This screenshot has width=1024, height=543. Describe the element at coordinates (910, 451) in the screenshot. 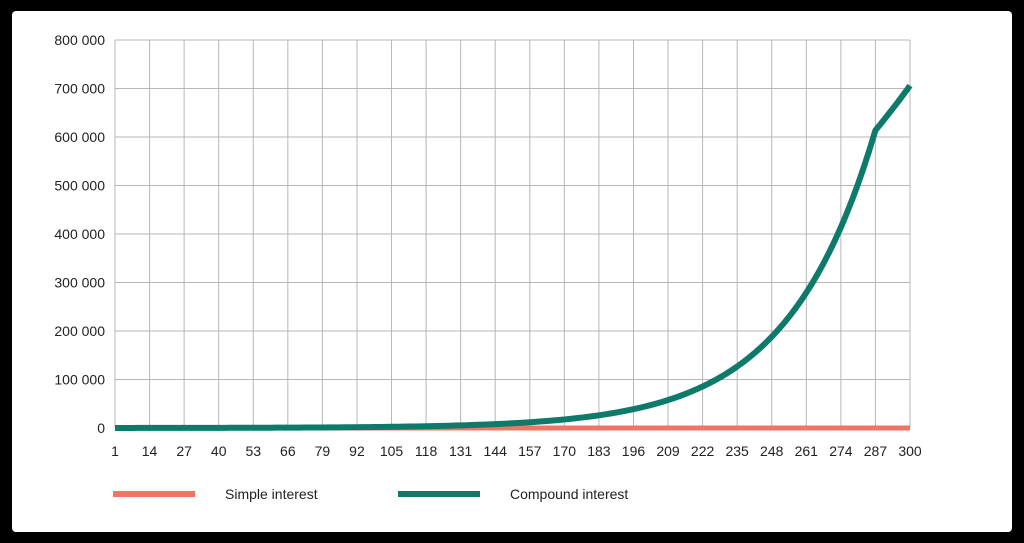

I see `x-tick-label: 300` at that location.